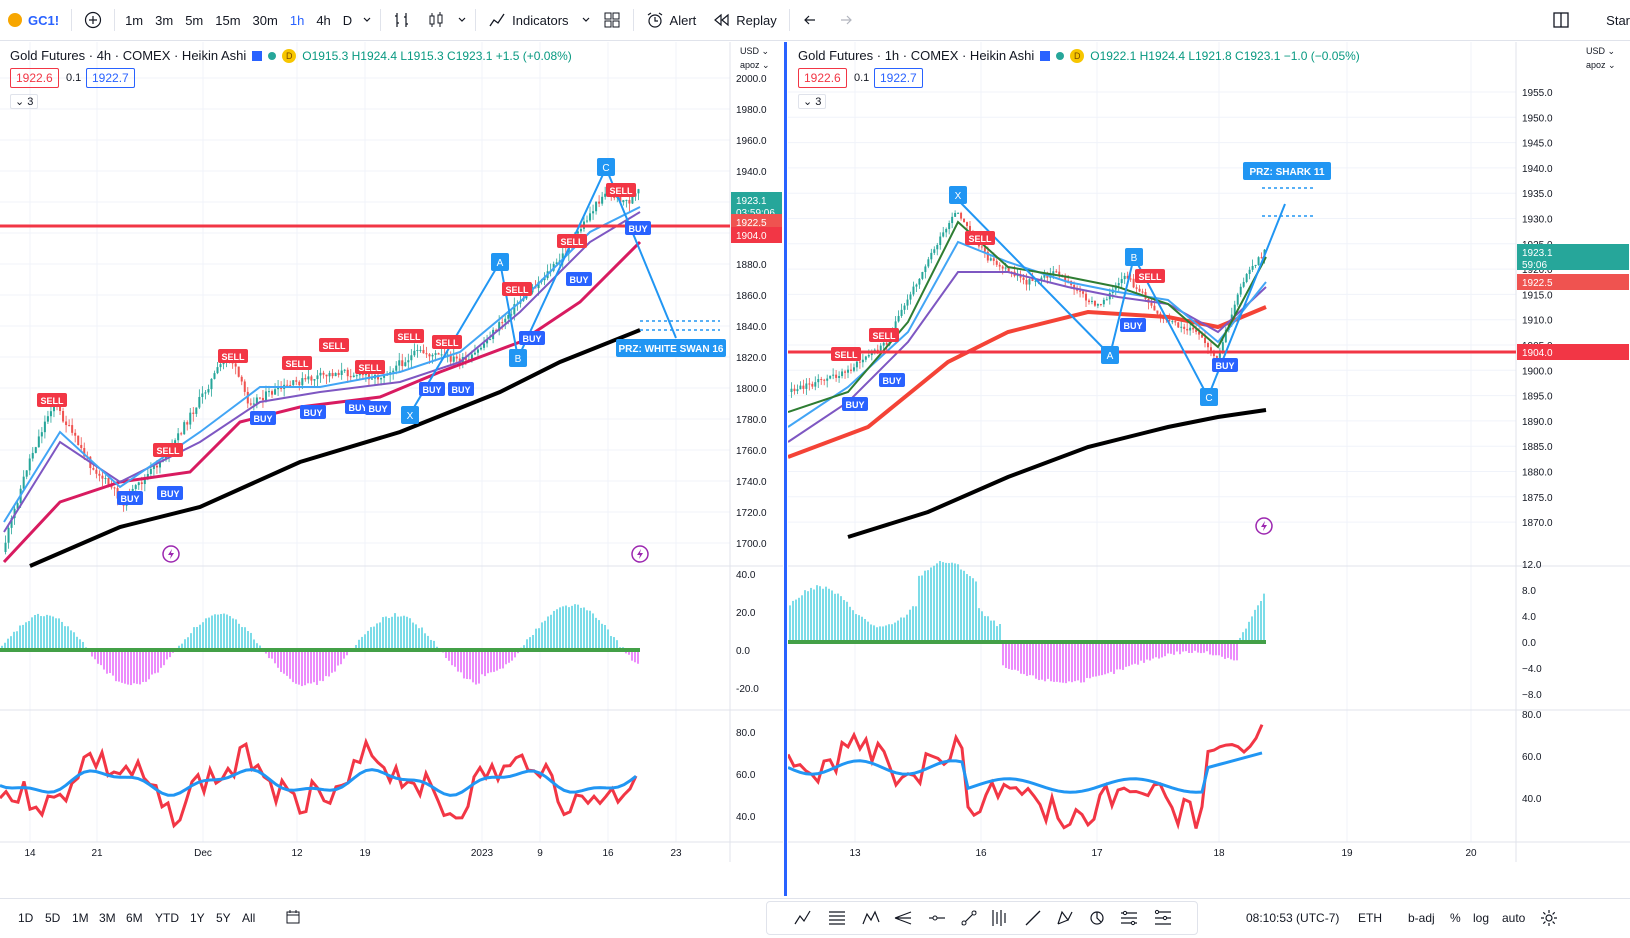 Image resolution: width=1630 pixels, height=938 pixels. I want to click on indicators-button: Indicators, so click(528, 20).